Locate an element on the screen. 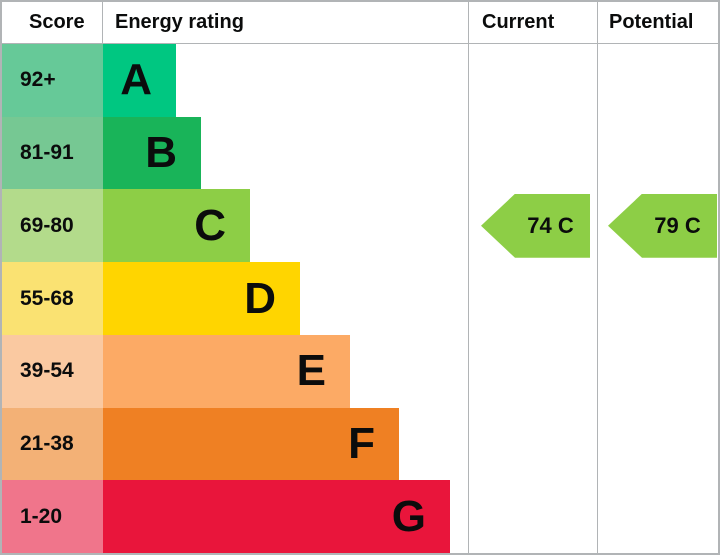  band-score-range: 81-91 is located at coordinates (52, 153).